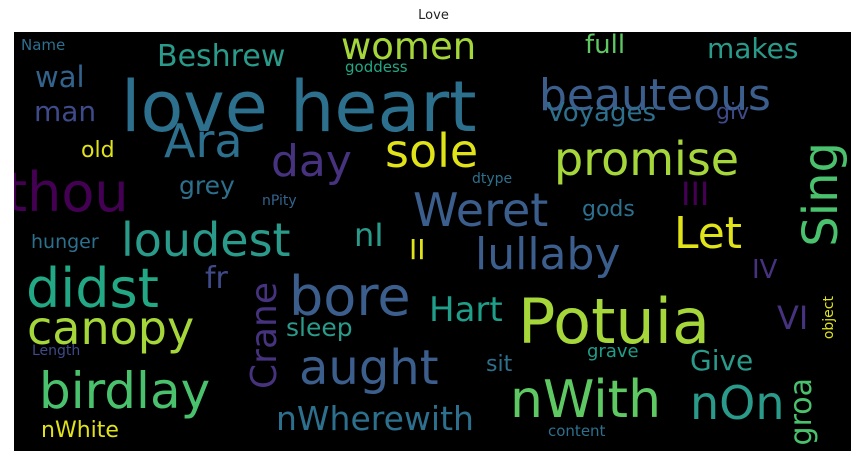  What do you see at coordinates (375, 418) in the screenshot?
I see `word-nwherewith: nWherewith` at bounding box center [375, 418].